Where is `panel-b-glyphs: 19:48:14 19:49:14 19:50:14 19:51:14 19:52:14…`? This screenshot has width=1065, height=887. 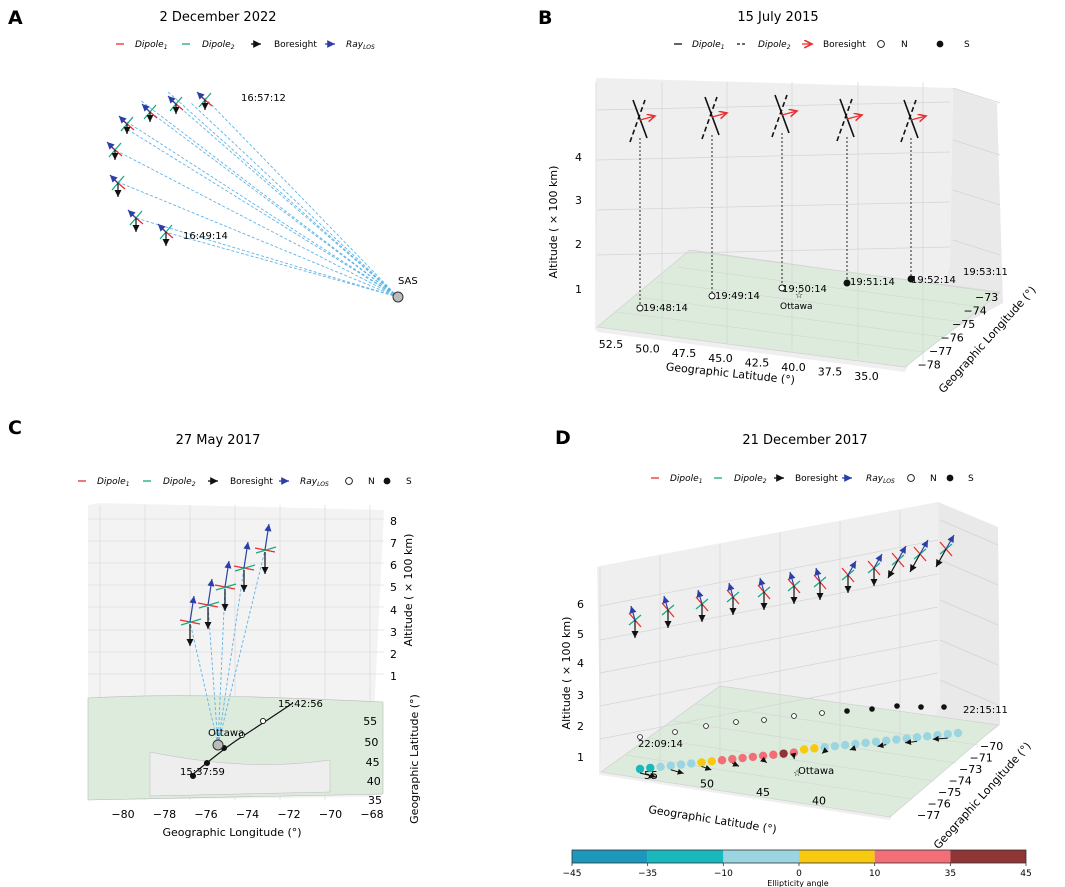 panel-b-glyphs: 19:48:14 19:49:14 19:50:14 19:51:14 19:52:14… is located at coordinates (818, 204).